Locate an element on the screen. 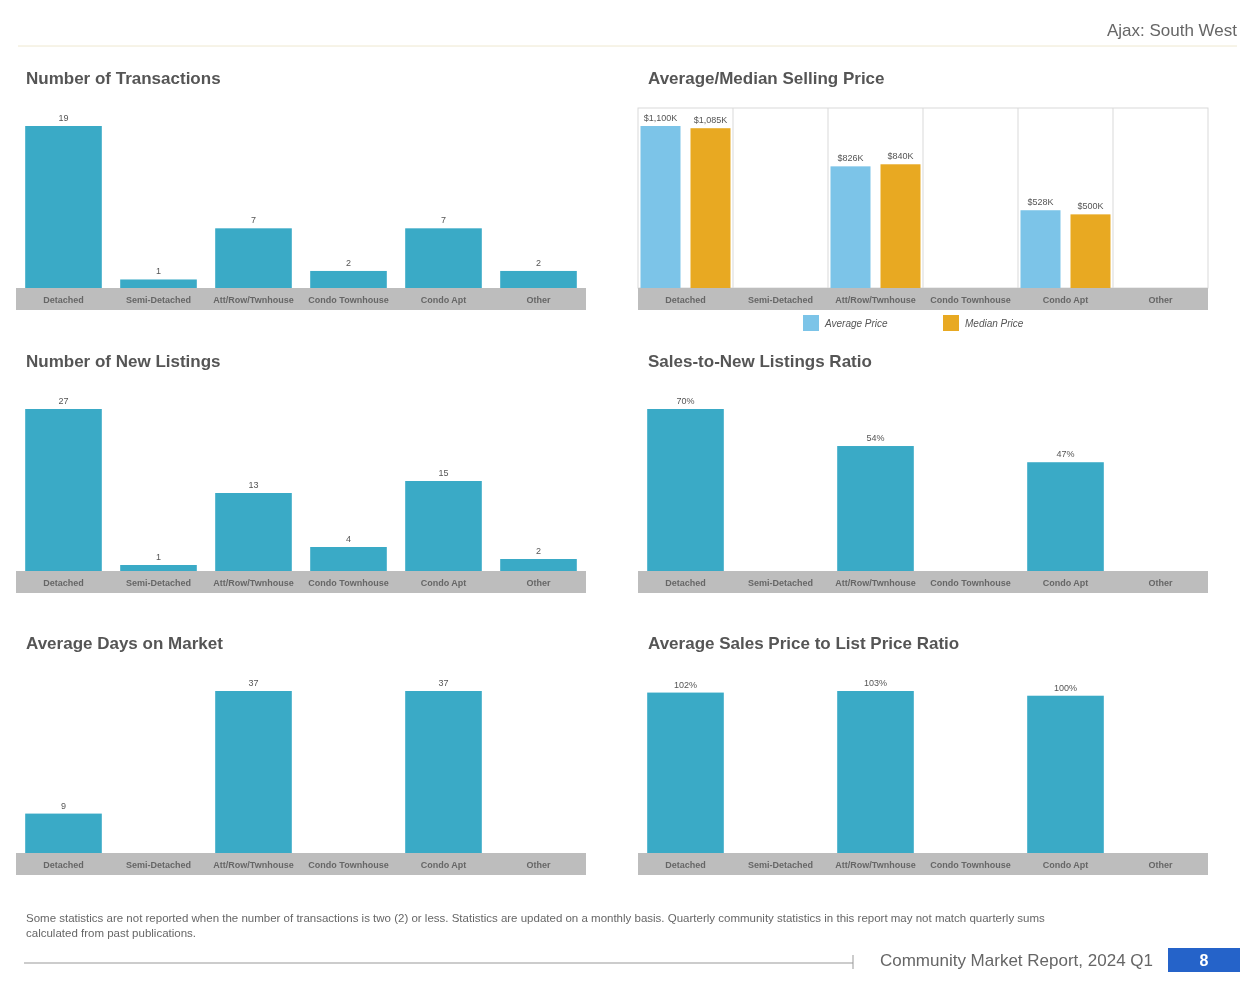 The height and width of the screenshot is (985, 1255). data-label: $840K is located at coordinates (900, 156).